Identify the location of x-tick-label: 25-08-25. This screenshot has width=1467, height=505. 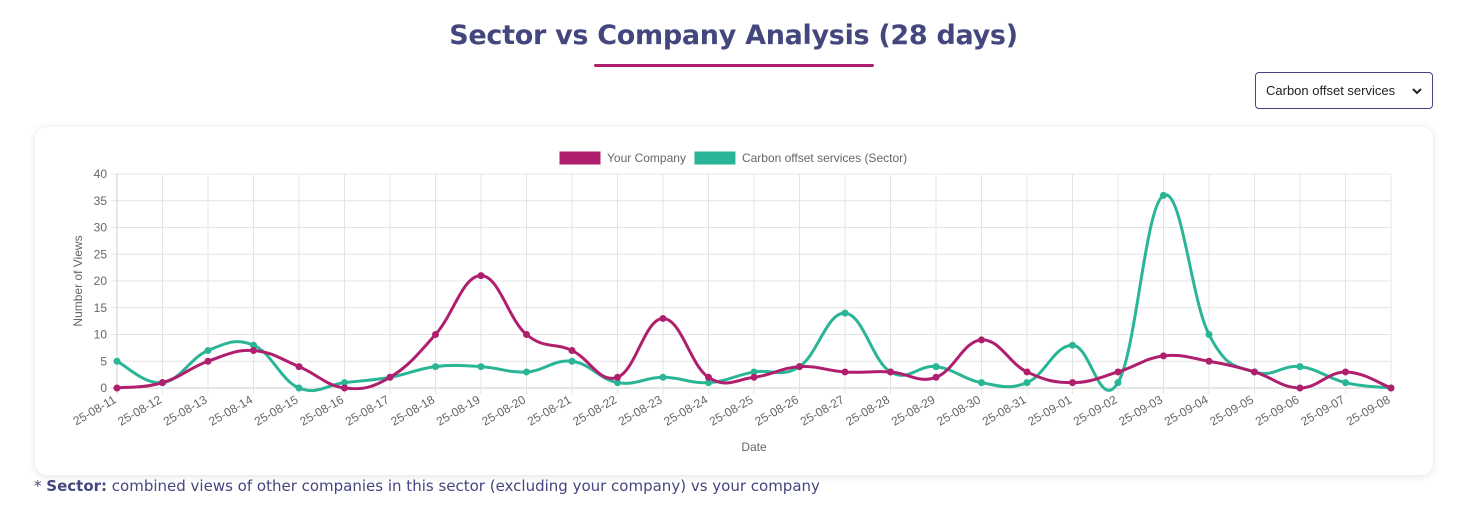
(731, 410).